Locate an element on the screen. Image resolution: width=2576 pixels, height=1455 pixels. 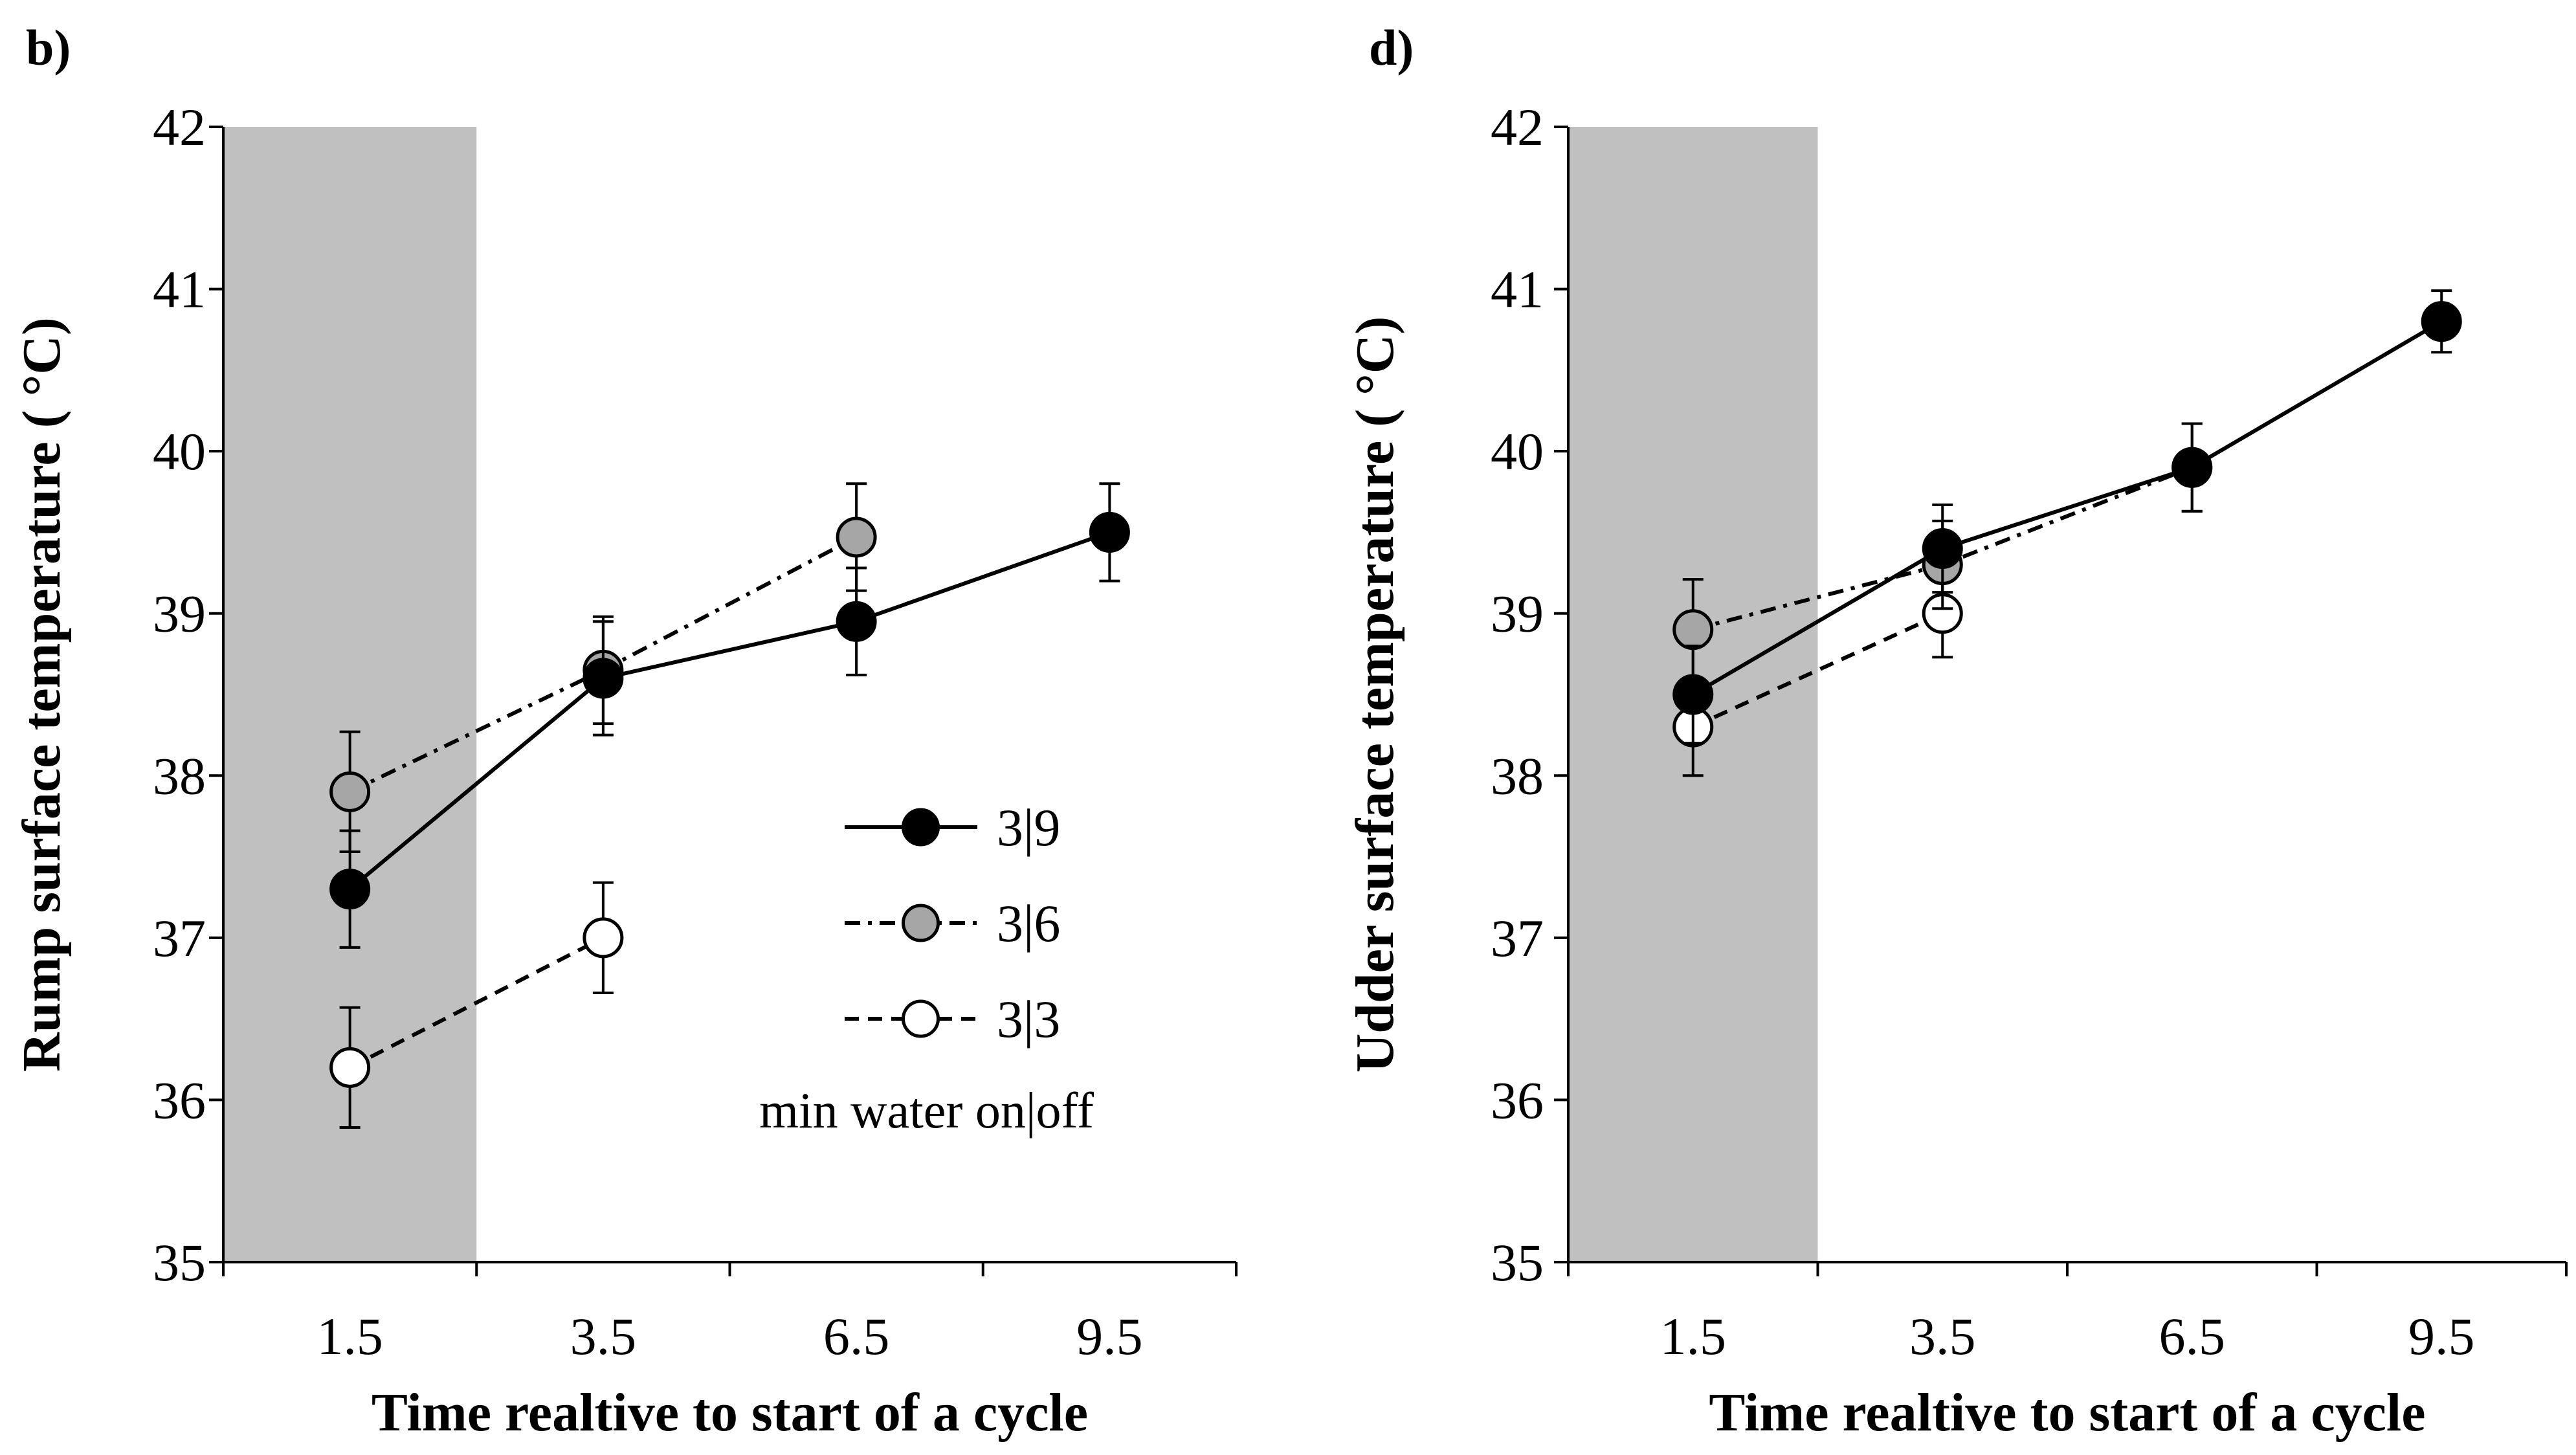
y-axis-title: Udder surface temperature ( °C) is located at coordinates (1375, 695).